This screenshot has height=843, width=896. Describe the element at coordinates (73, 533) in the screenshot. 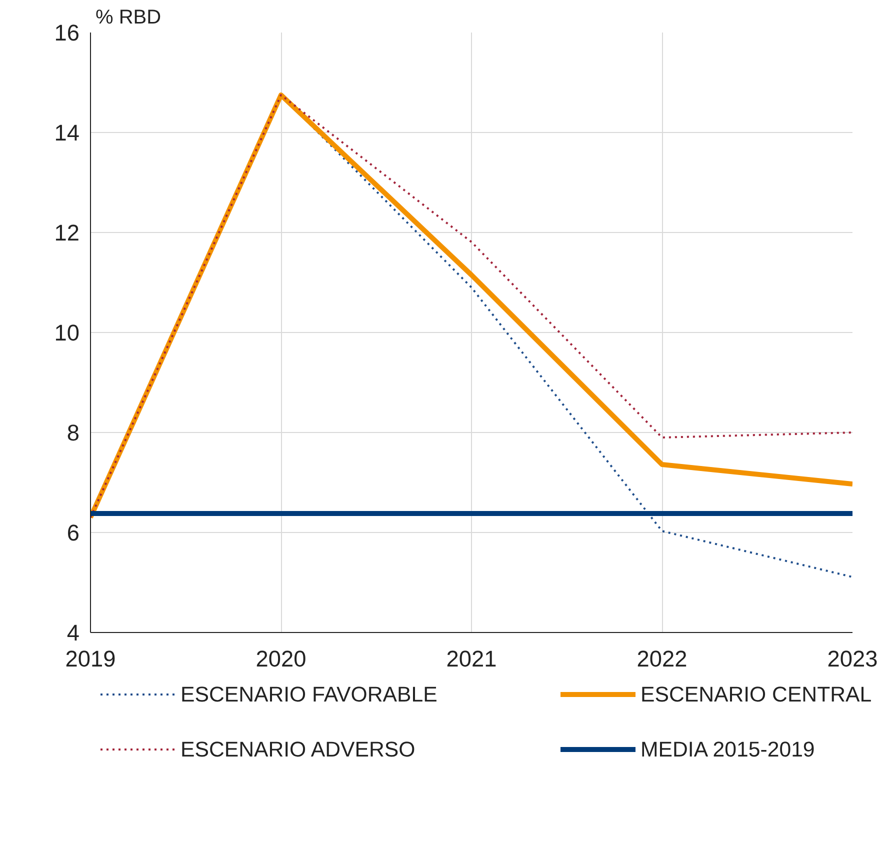

I see `y-tick-label: 6` at that location.